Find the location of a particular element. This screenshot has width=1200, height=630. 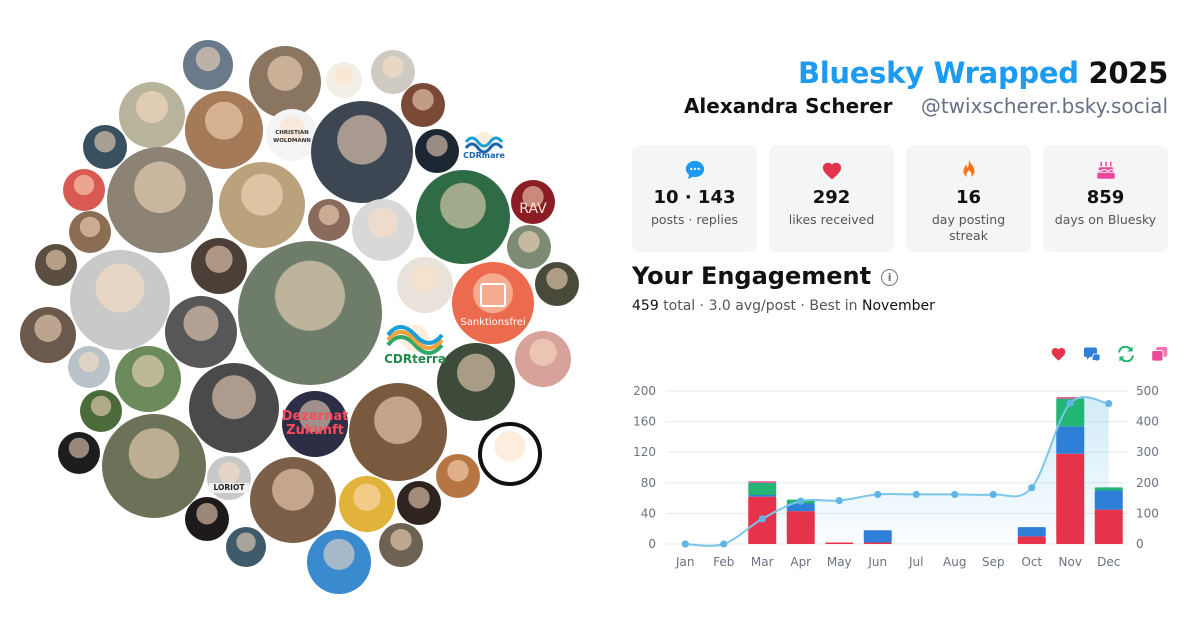

info-icon: i is located at coordinates (890, 277).